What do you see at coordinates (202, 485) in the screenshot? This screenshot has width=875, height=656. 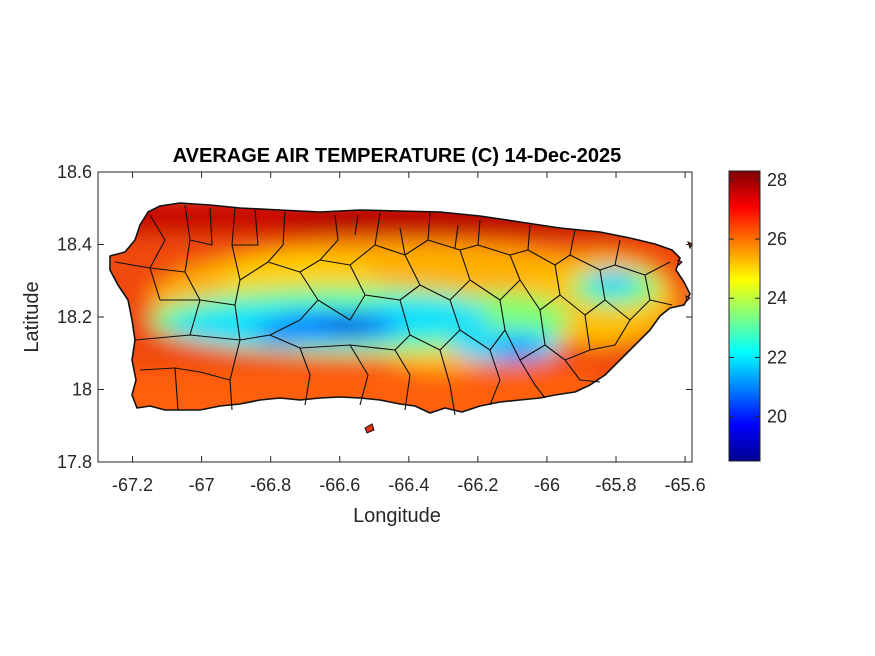 I see `x-tick-label: -67` at bounding box center [202, 485].